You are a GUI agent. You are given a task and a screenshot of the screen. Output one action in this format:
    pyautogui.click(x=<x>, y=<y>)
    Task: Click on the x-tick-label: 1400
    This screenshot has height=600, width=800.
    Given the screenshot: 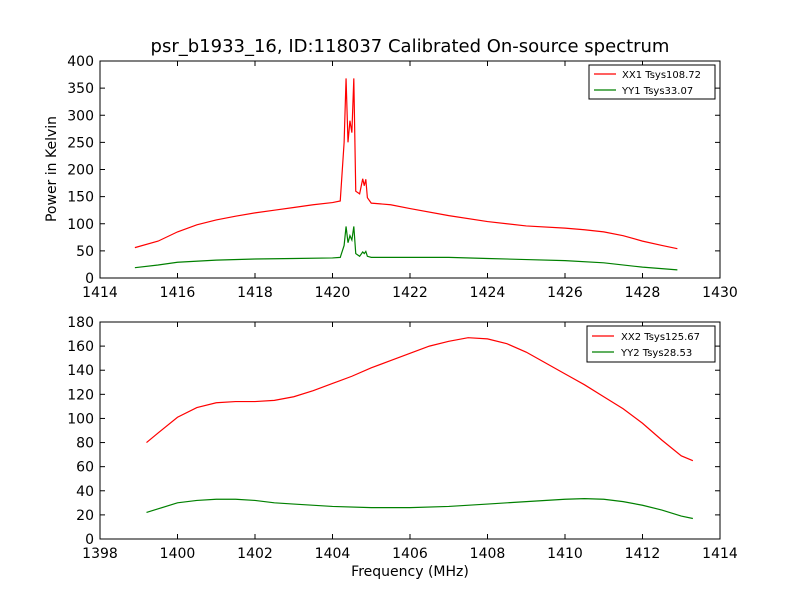 What is the action you would take?
    pyautogui.click(x=178, y=554)
    